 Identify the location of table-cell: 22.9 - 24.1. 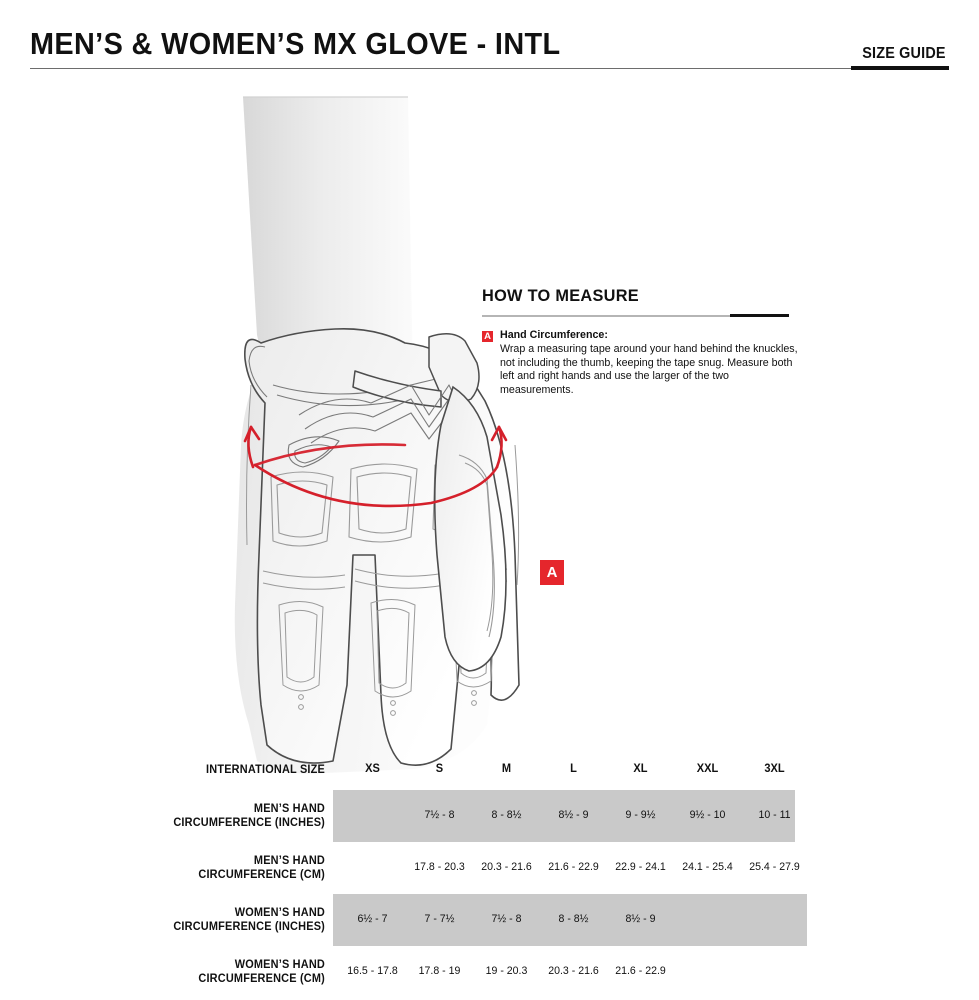
(640, 867).